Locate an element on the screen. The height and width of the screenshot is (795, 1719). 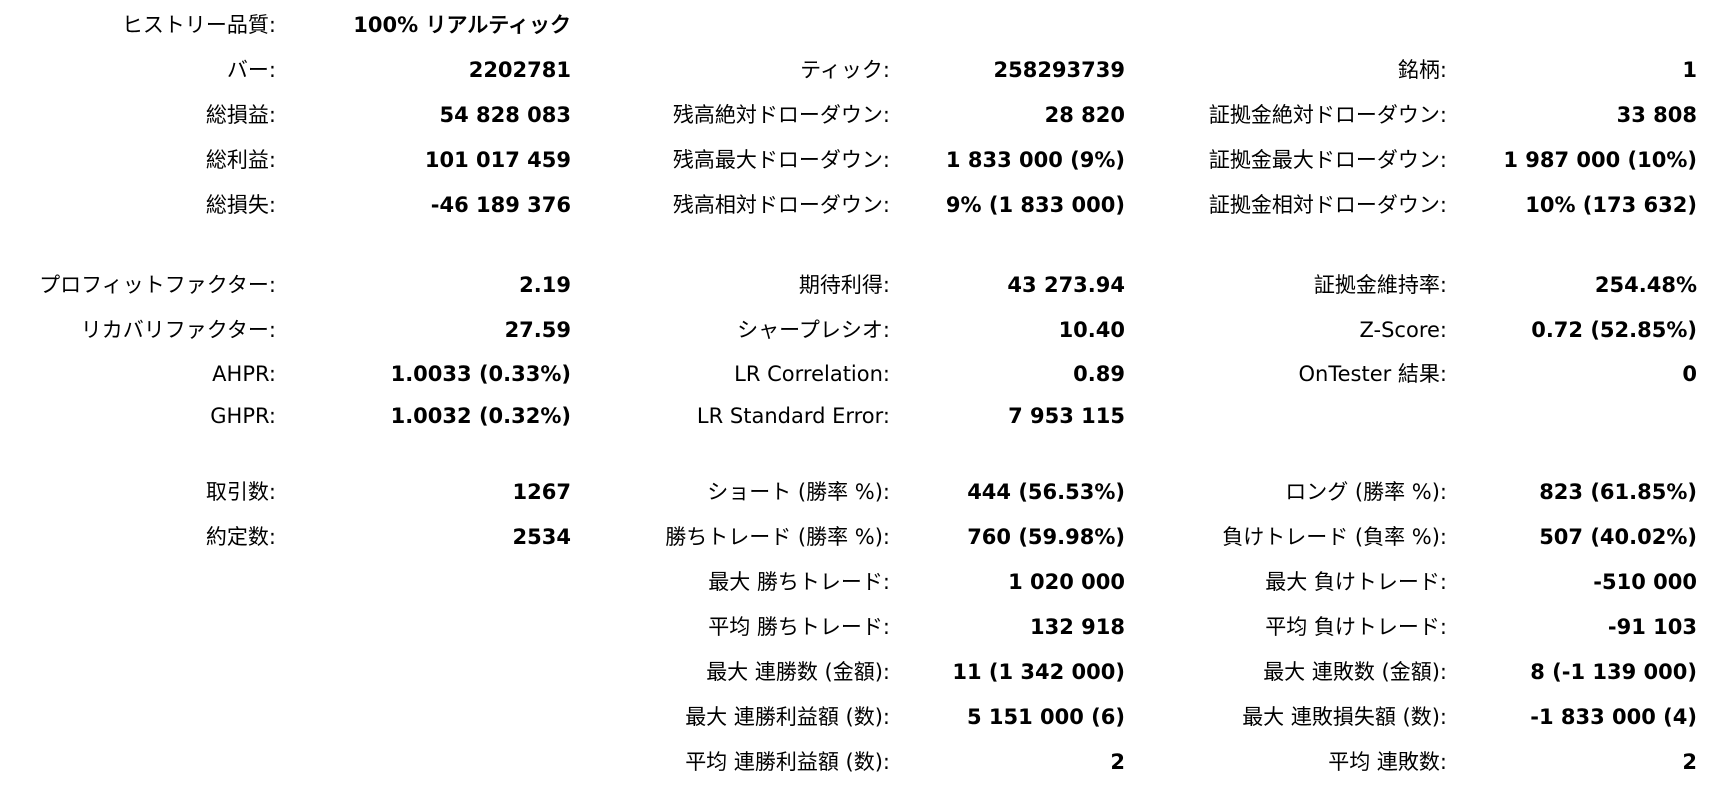
value-history-quality: 100% リアルティック is located at coordinates (462, 25).